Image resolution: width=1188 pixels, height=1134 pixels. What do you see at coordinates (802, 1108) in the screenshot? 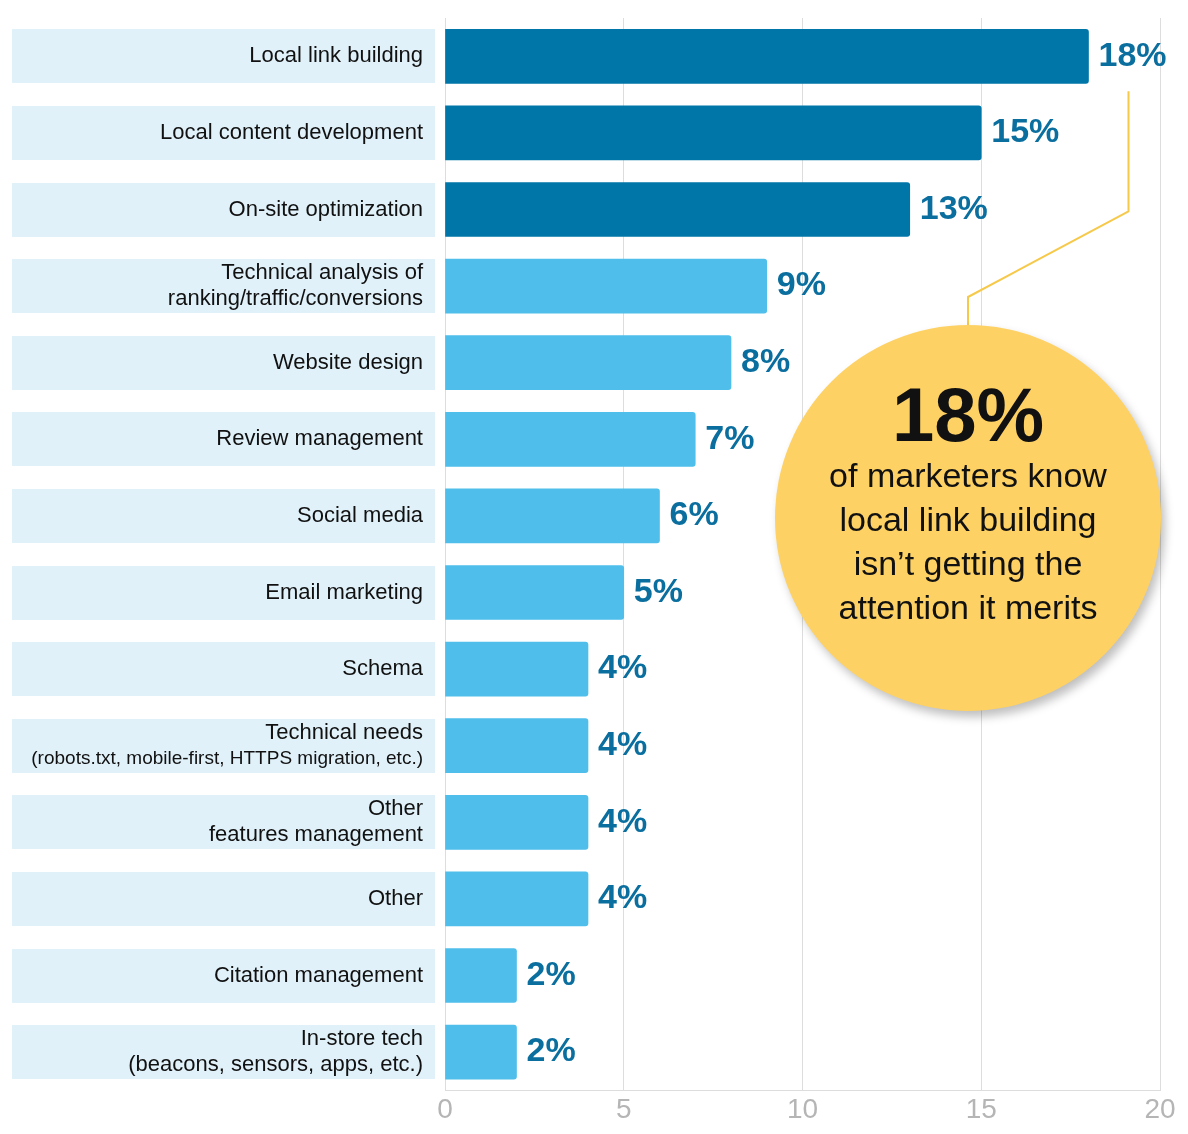
I see `x-tick-label: 10` at bounding box center [802, 1108].